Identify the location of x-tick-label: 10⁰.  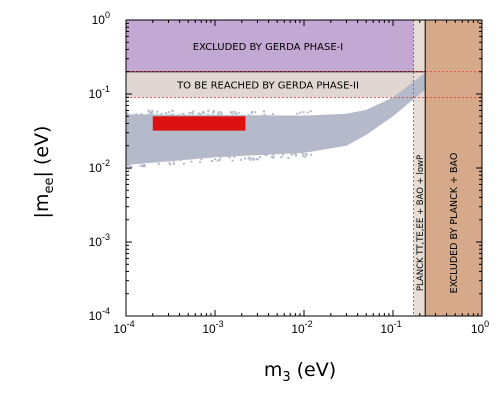
(480, 327).